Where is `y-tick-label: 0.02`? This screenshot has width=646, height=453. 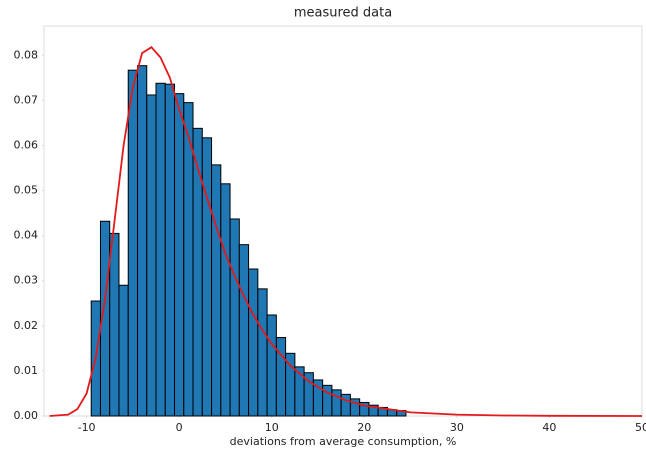 y-tick-label: 0.02 is located at coordinates (26, 325).